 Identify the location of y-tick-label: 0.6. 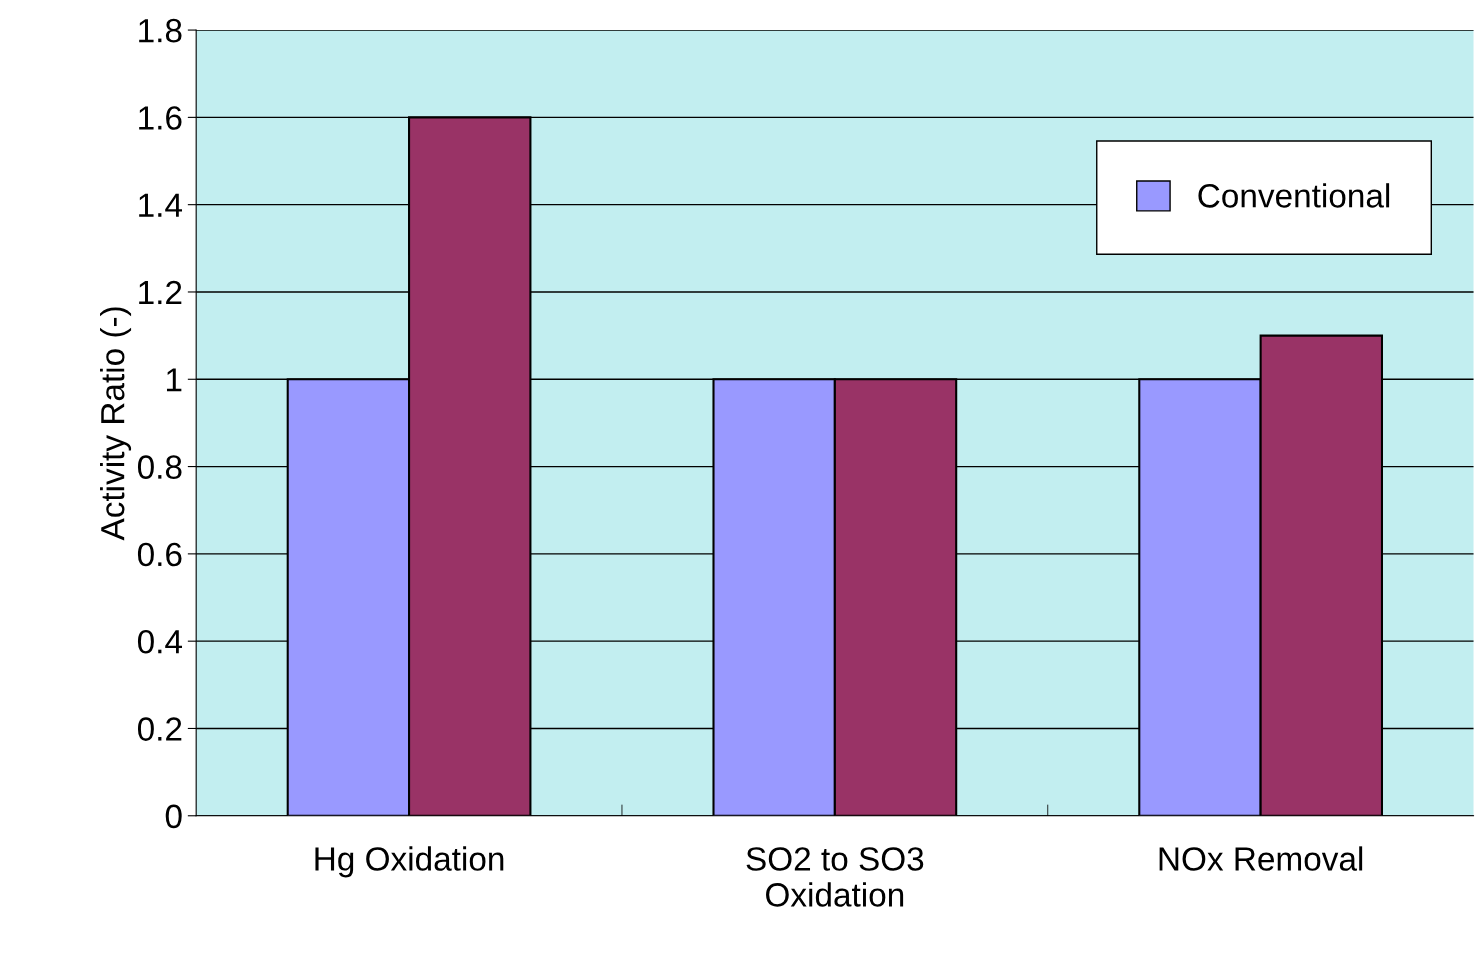
(159, 554).